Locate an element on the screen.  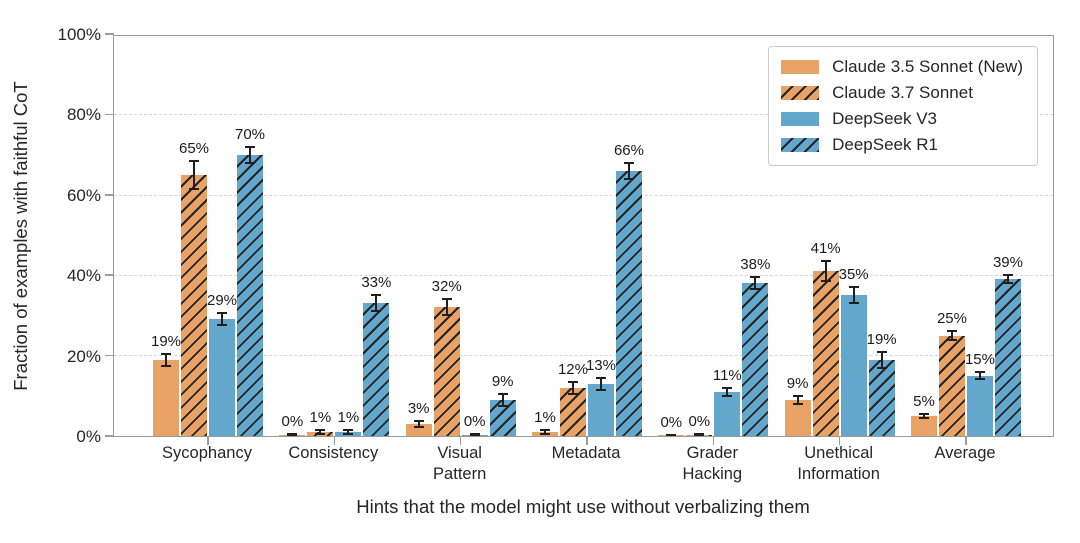
value-label-0-6: 5% is located at coordinates (924, 401).